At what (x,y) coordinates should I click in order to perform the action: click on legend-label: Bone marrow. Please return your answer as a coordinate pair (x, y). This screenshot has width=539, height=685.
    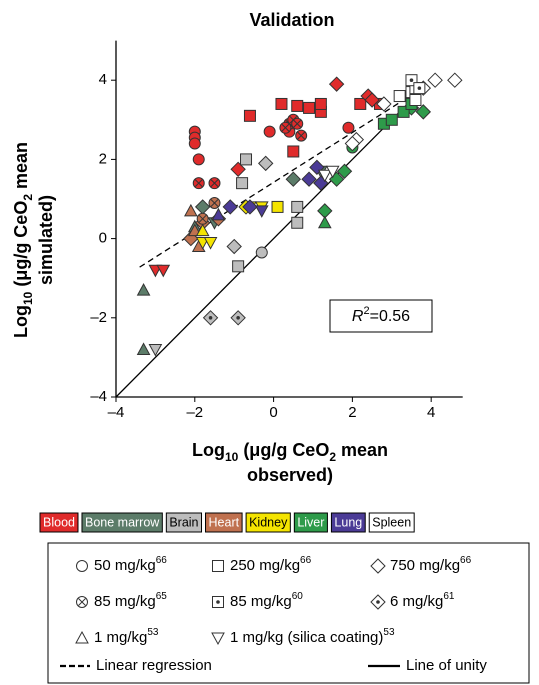
    Looking at the image, I should click on (122, 522).